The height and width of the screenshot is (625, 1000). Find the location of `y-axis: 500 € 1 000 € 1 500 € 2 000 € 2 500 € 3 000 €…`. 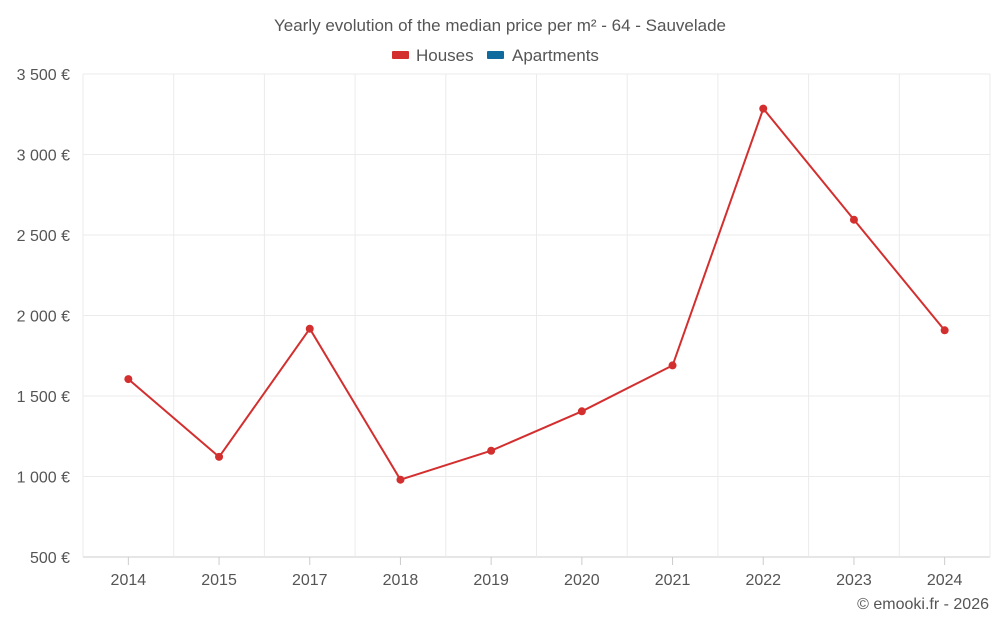

y-axis: 500 € 1 000 € 1 500 € 2 000 € 2 500 € 3 000 €… is located at coordinates (43, 317).